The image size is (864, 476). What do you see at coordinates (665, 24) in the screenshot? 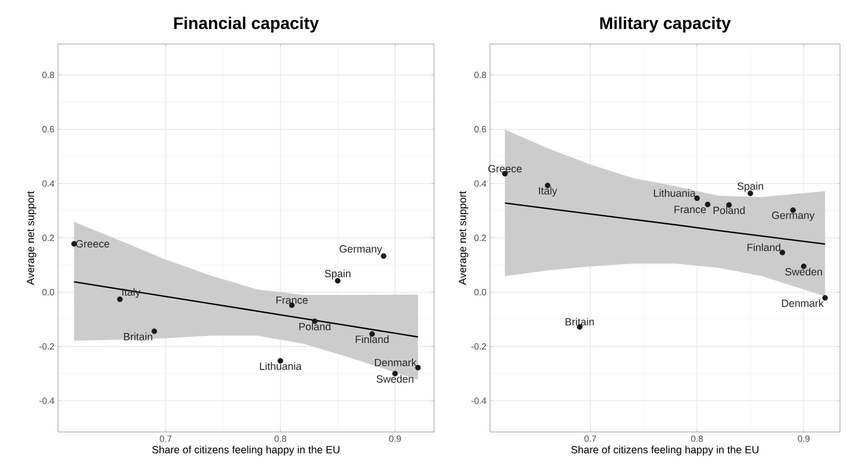
I see `chart-title: Military capacity` at bounding box center [665, 24].